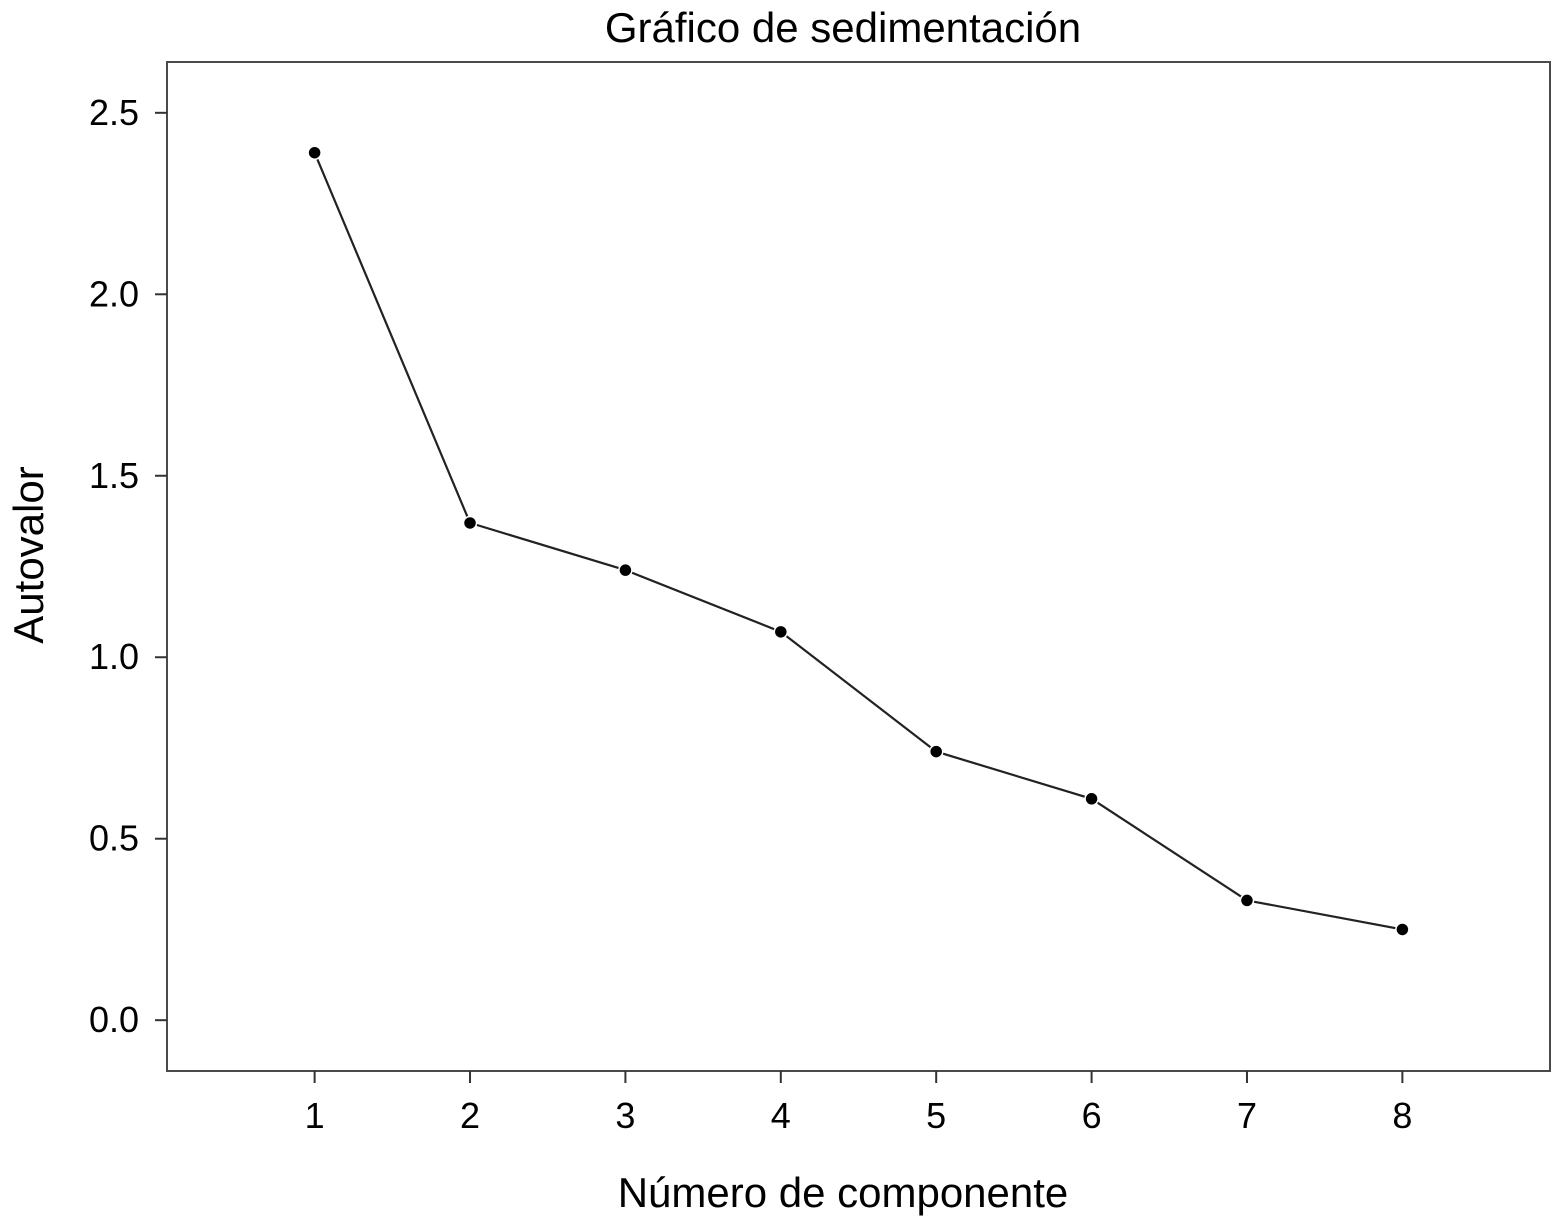 The height and width of the screenshot is (1218, 1555). I want to click on x-tick-label: 4, so click(781, 1115).